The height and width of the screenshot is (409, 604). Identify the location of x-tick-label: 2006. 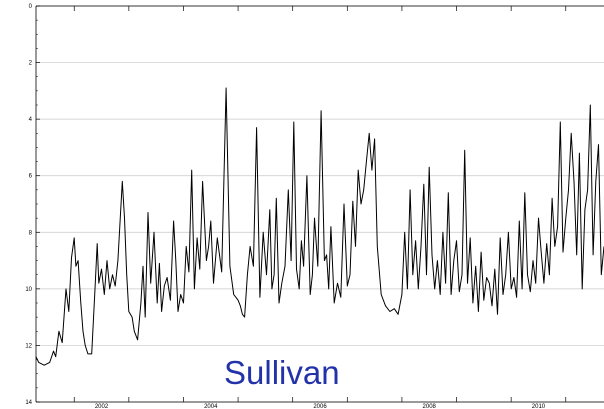
(320, 406).